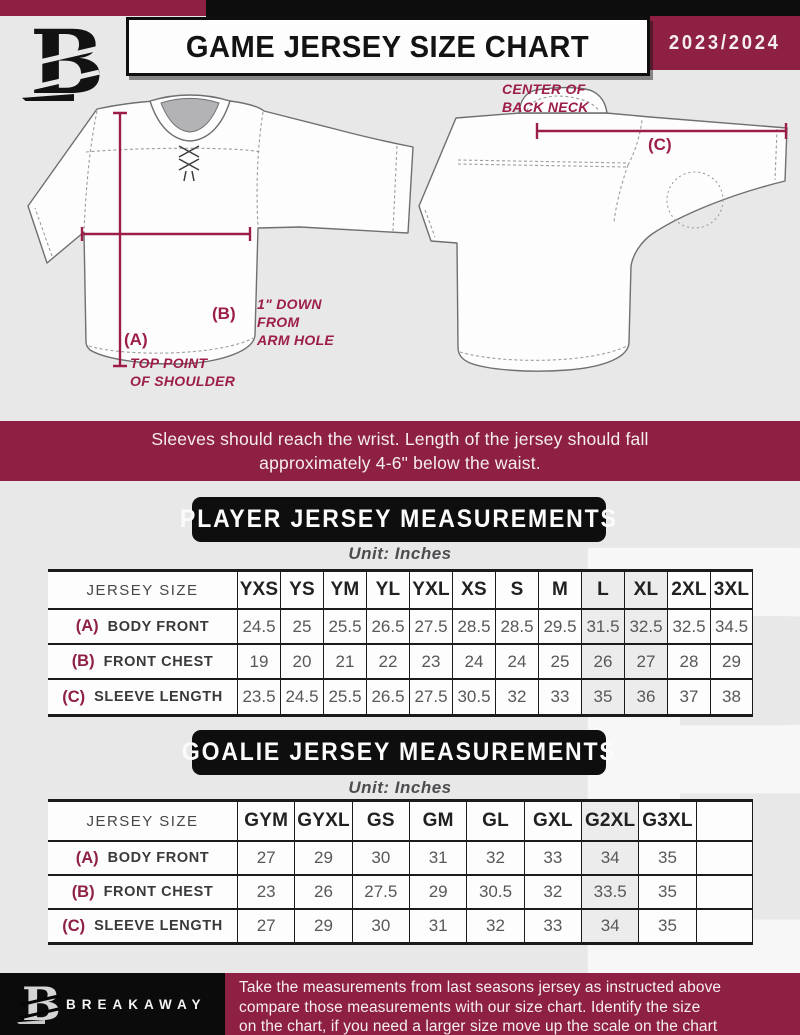  Describe the element at coordinates (344, 696) in the screenshot. I see `player-cell: 25.5` at that location.